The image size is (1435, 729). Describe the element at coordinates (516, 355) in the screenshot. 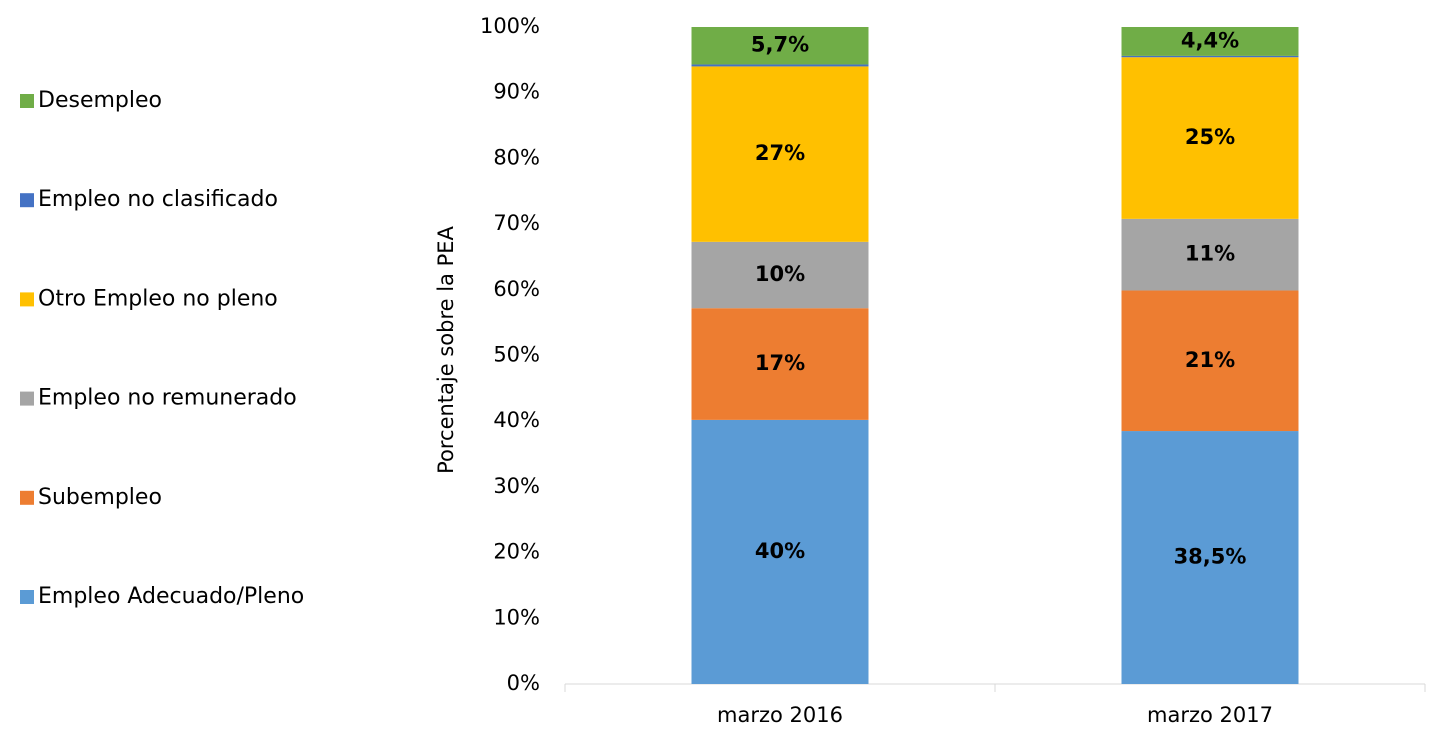

I see `y-tick-label: 50%` at that location.